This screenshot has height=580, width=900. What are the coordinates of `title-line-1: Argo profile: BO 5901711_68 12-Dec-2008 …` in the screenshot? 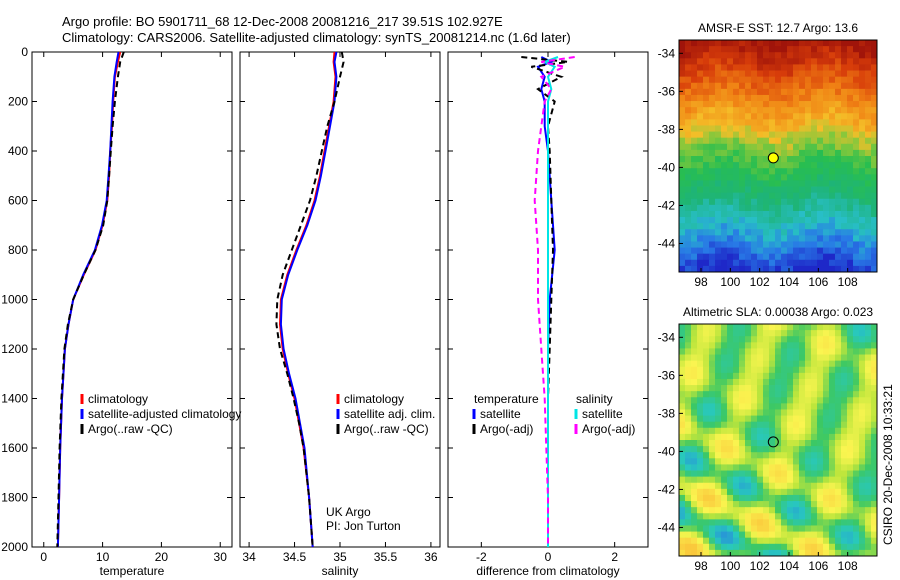 It's located at (282, 21).